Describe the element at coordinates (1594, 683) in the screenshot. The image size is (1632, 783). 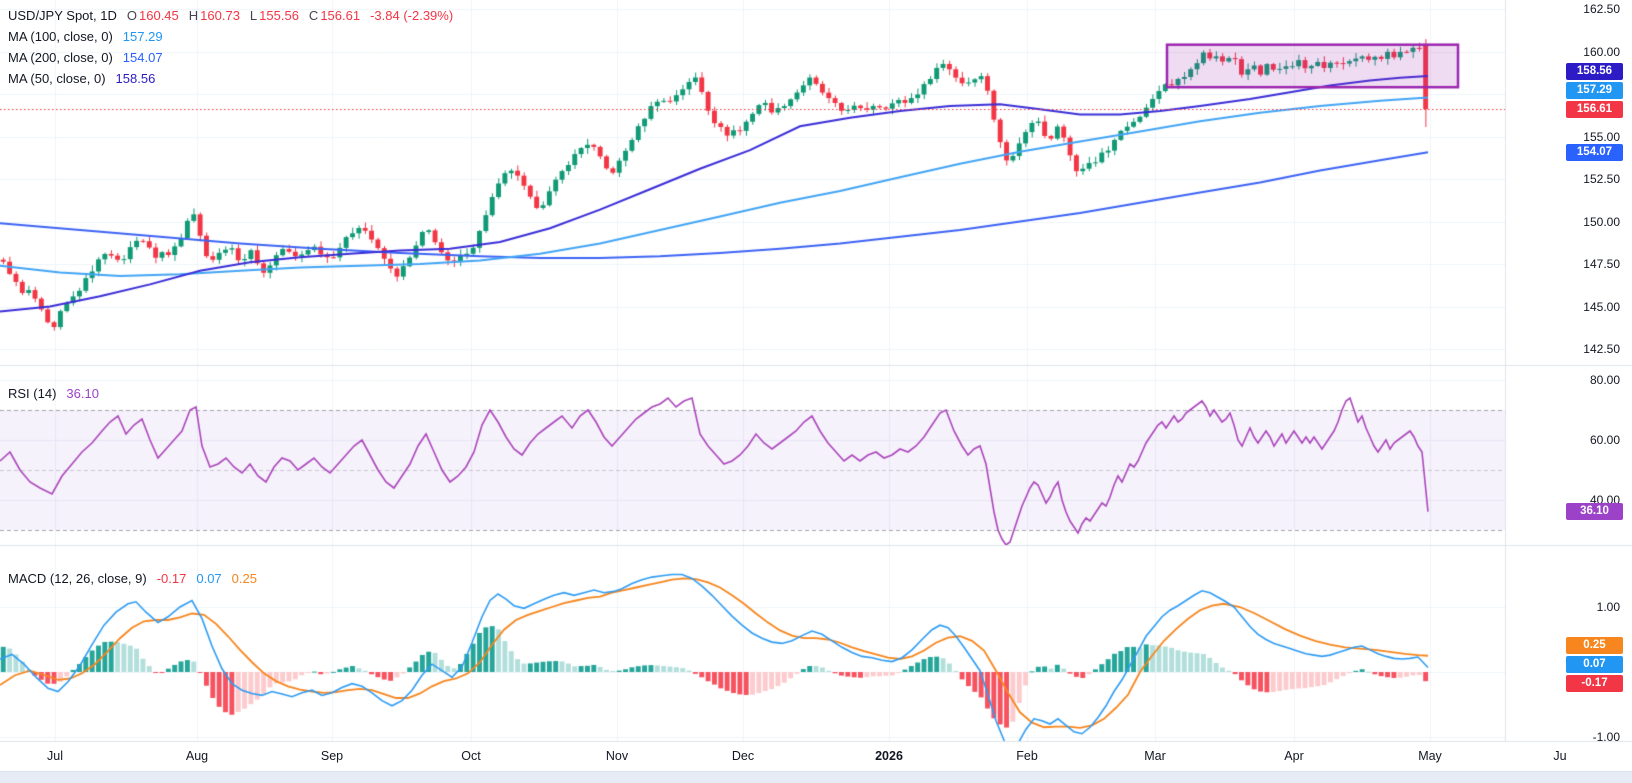
I see `macd-hist-badge: -0.17` at that location.